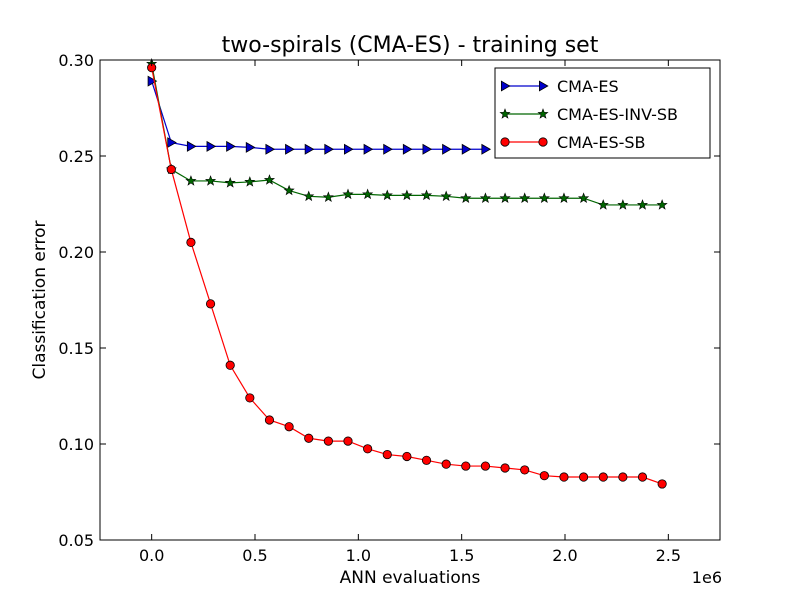 This screenshot has width=800, height=600. What do you see at coordinates (410, 45) in the screenshot?
I see `chart-title: two-spirals (CMA-ES) - training set` at bounding box center [410, 45].